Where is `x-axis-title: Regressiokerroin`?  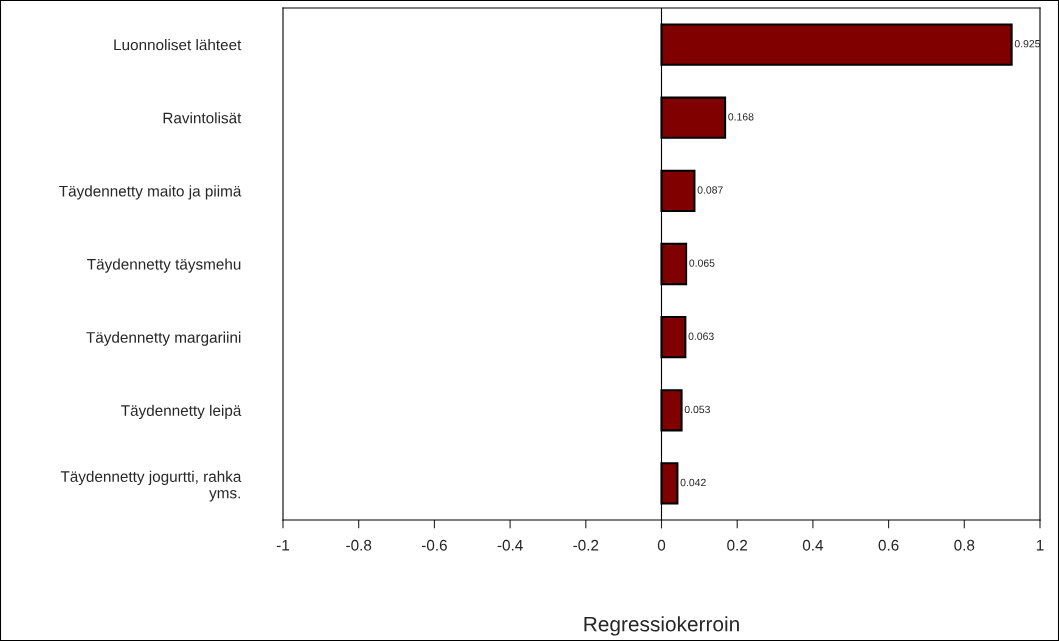
x-axis-title: Regressiokerroin is located at coordinates (661, 626).